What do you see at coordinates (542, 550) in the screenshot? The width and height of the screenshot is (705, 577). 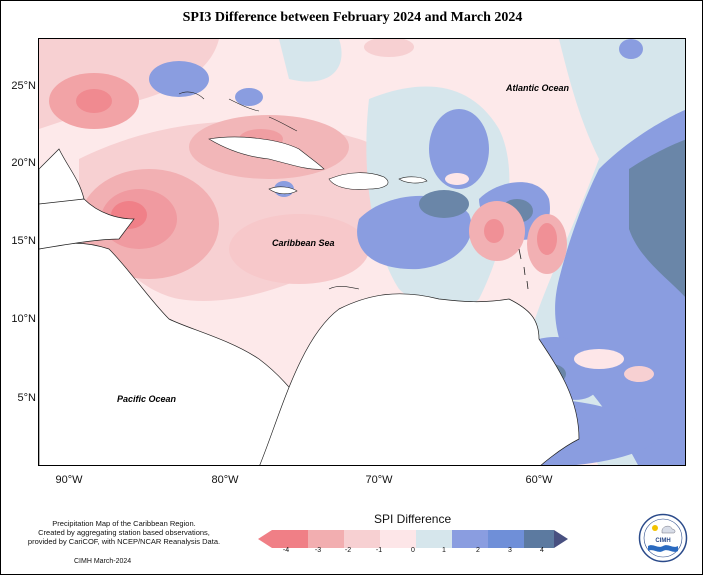 I see `legend-tick: 4` at bounding box center [542, 550].